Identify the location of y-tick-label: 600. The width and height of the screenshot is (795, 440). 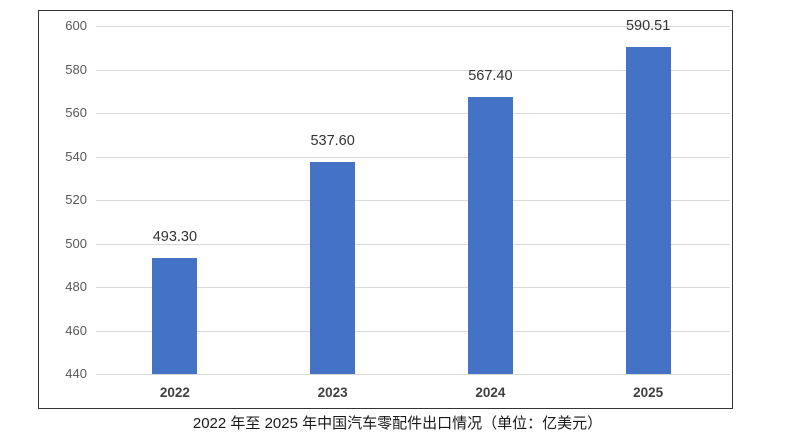
(76, 25).